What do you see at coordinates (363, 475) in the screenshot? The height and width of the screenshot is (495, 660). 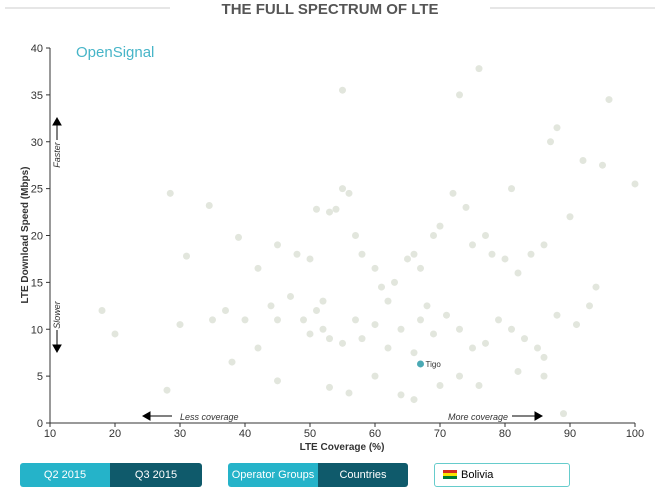 I see `grouping-button: Countries` at bounding box center [363, 475].